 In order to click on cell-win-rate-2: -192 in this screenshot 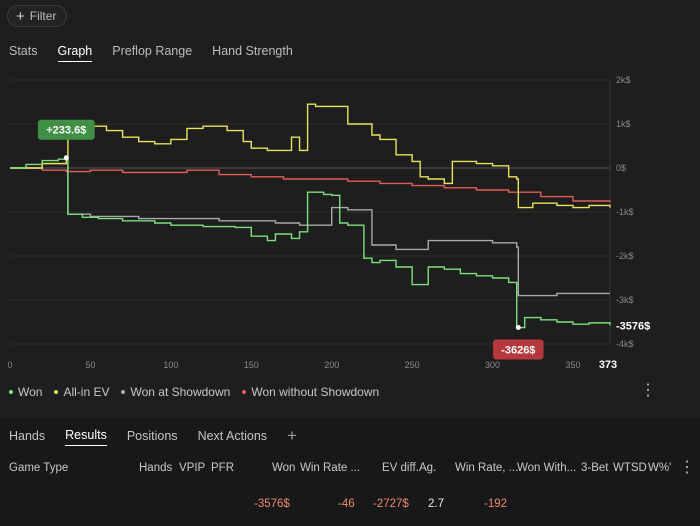, I will do `click(496, 504)`.